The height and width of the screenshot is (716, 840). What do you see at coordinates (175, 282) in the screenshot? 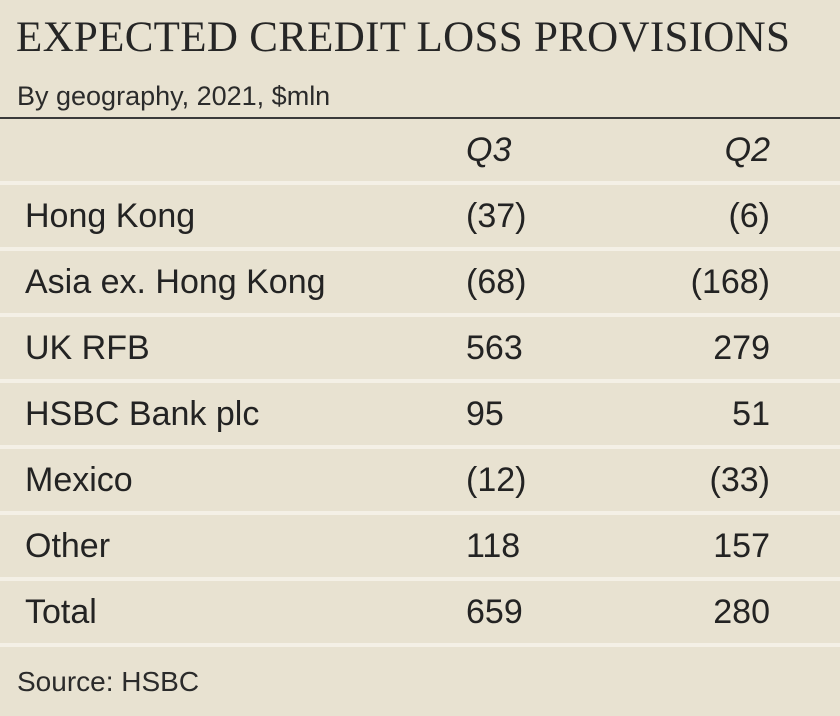
I see `row-label: Asia ex. Hong Kong` at bounding box center [175, 282].